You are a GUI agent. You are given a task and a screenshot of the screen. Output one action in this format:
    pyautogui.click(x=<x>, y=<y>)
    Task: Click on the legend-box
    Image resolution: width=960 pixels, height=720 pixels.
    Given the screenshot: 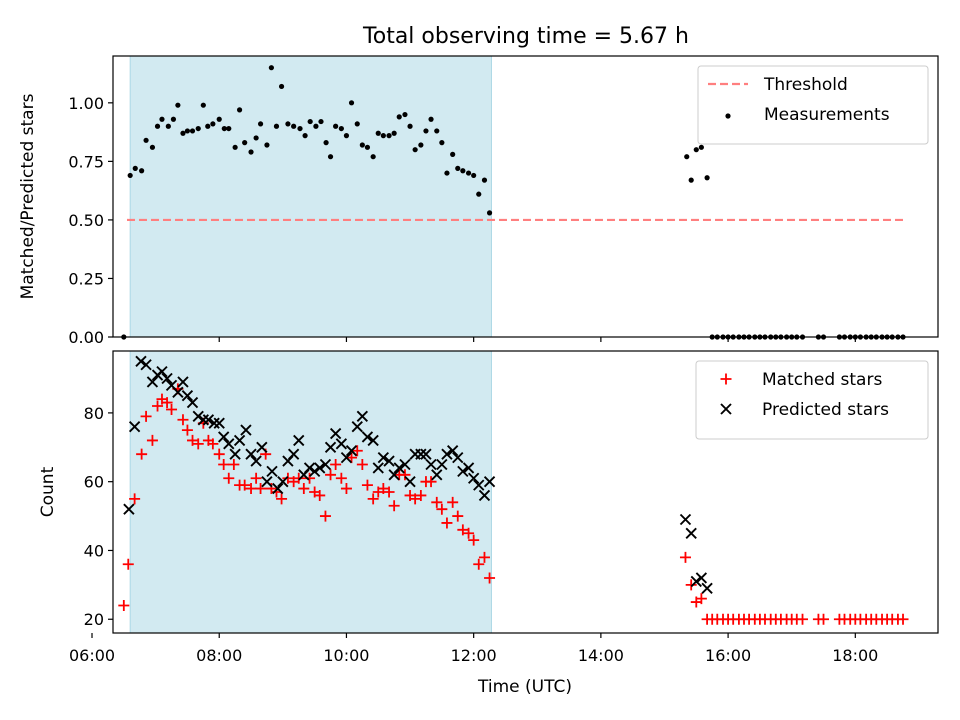 What is the action you would take?
    pyautogui.click(x=813, y=105)
    